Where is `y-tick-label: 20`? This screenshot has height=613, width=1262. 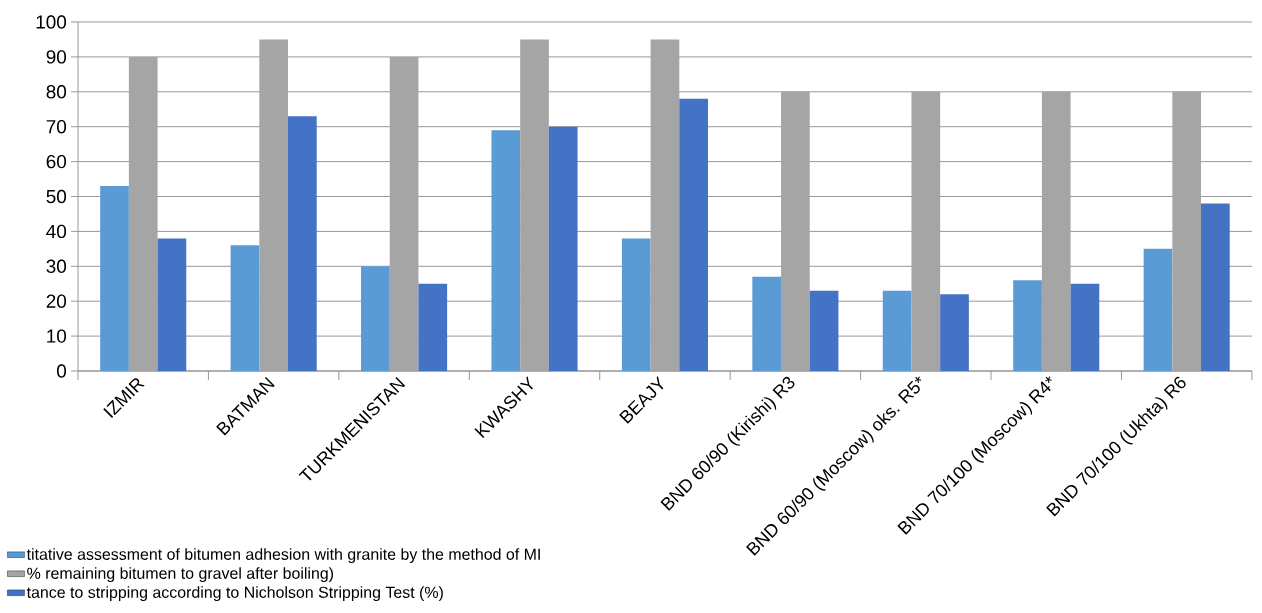 y-tick-label: 20 is located at coordinates (56, 301).